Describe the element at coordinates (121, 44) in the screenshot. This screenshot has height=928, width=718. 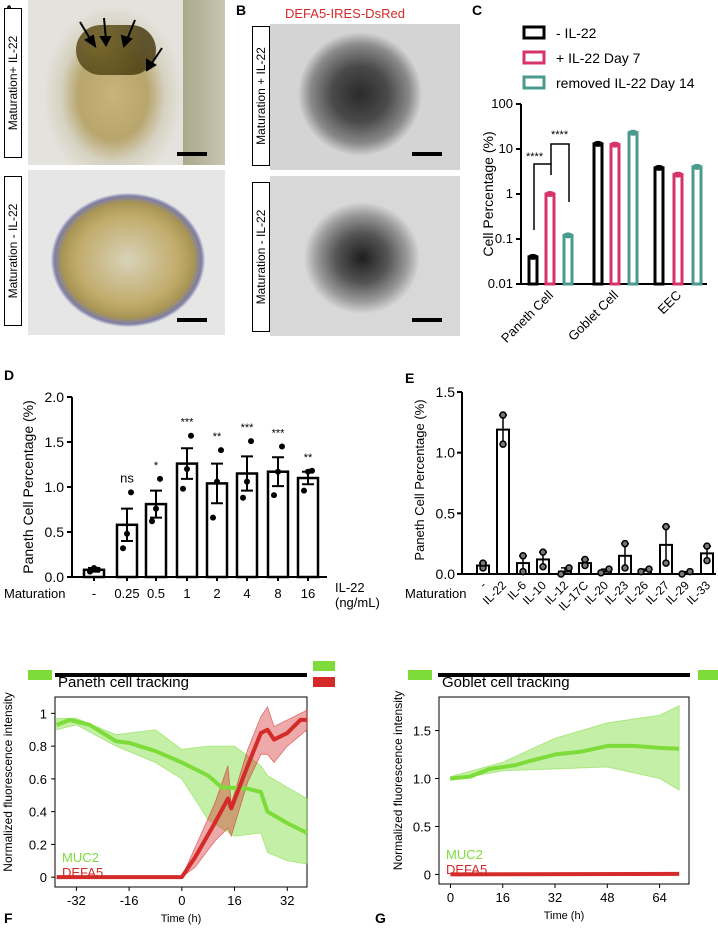
I see `arrow-icons` at that location.